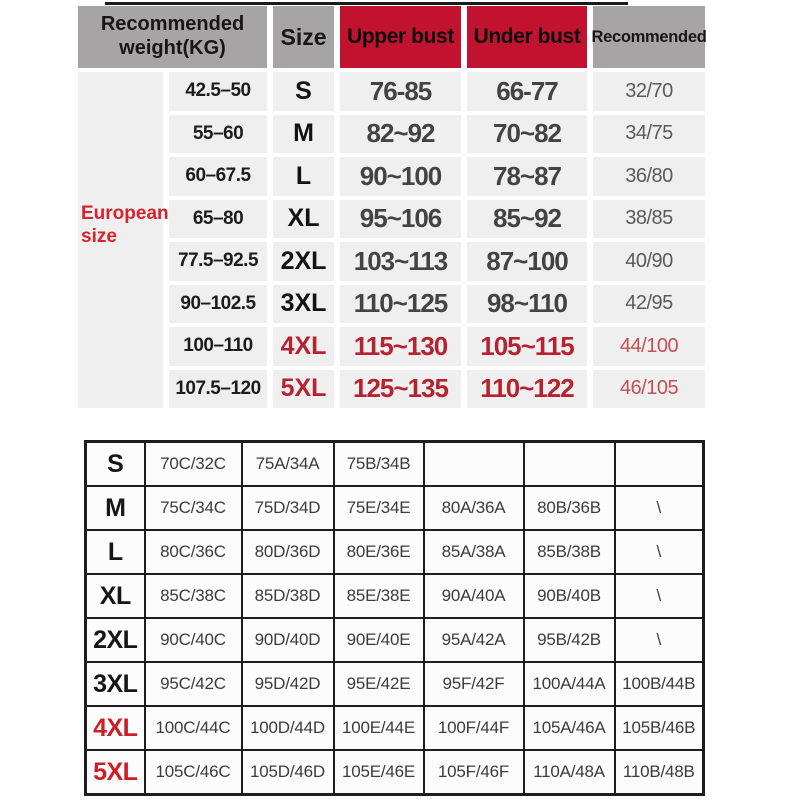  What do you see at coordinates (527, 133) in the screenshot?
I see `under-bust-cell: 70~82` at bounding box center [527, 133].